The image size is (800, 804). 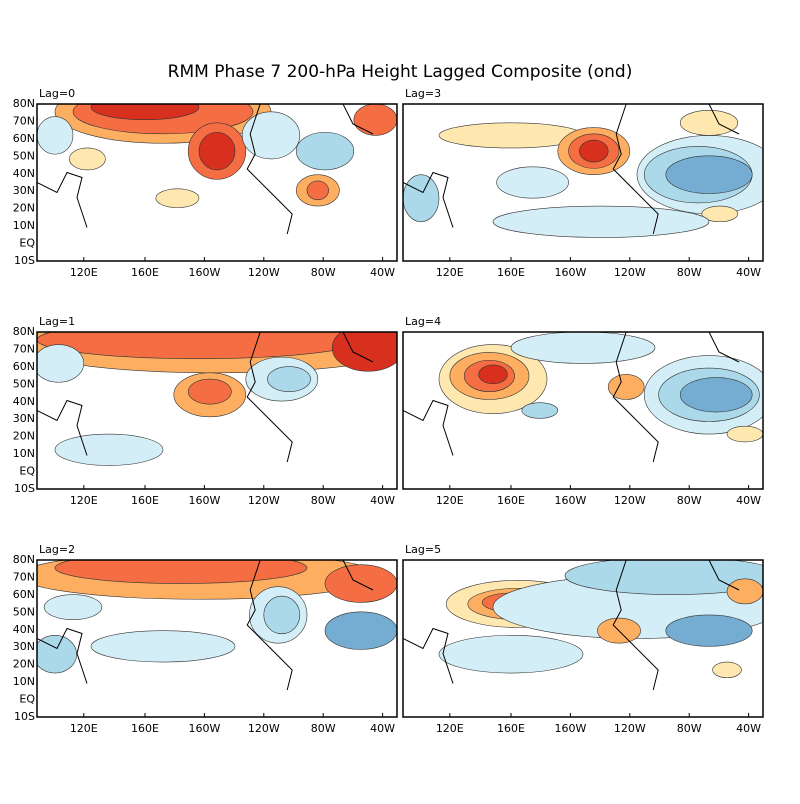 What do you see at coordinates (423, 549) in the screenshot?
I see `panel-label: Lag=5` at bounding box center [423, 549].